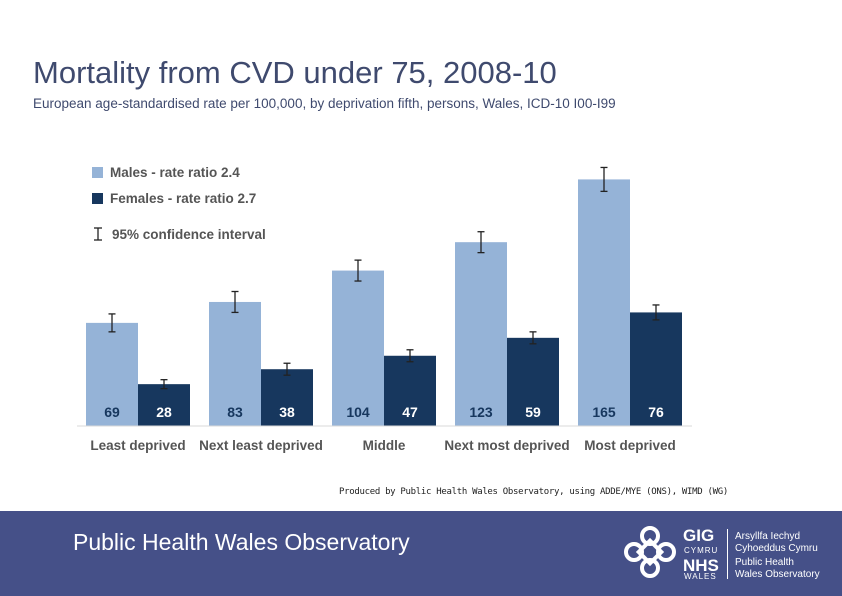  Describe the element at coordinates (261, 445) in the screenshot. I see `category-label-2: Next least deprived` at that location.